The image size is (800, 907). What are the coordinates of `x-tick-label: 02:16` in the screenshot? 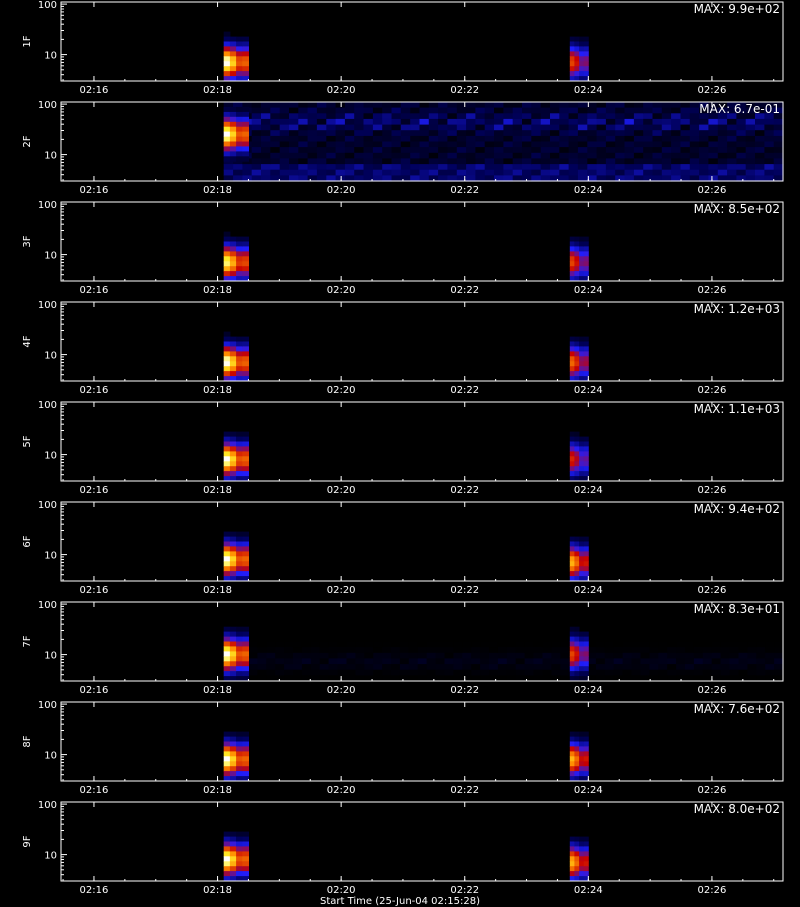 It's located at (94, 790).